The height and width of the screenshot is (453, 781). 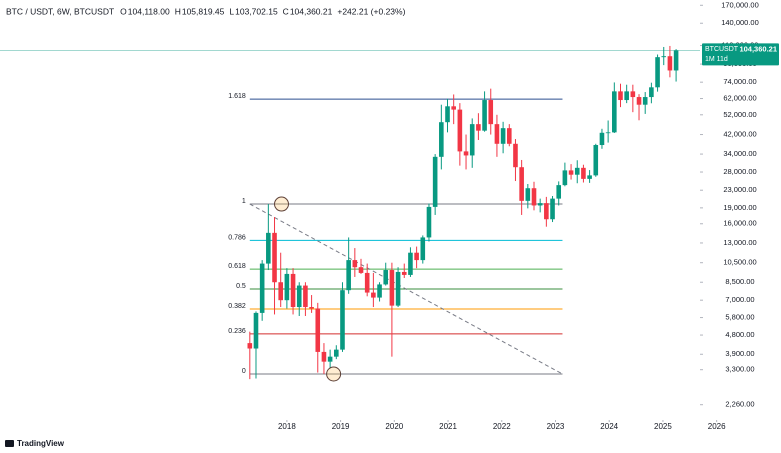 What do you see at coordinates (739, 353) in the screenshot?
I see `y-tick-label: 3,900.00` at bounding box center [739, 353].